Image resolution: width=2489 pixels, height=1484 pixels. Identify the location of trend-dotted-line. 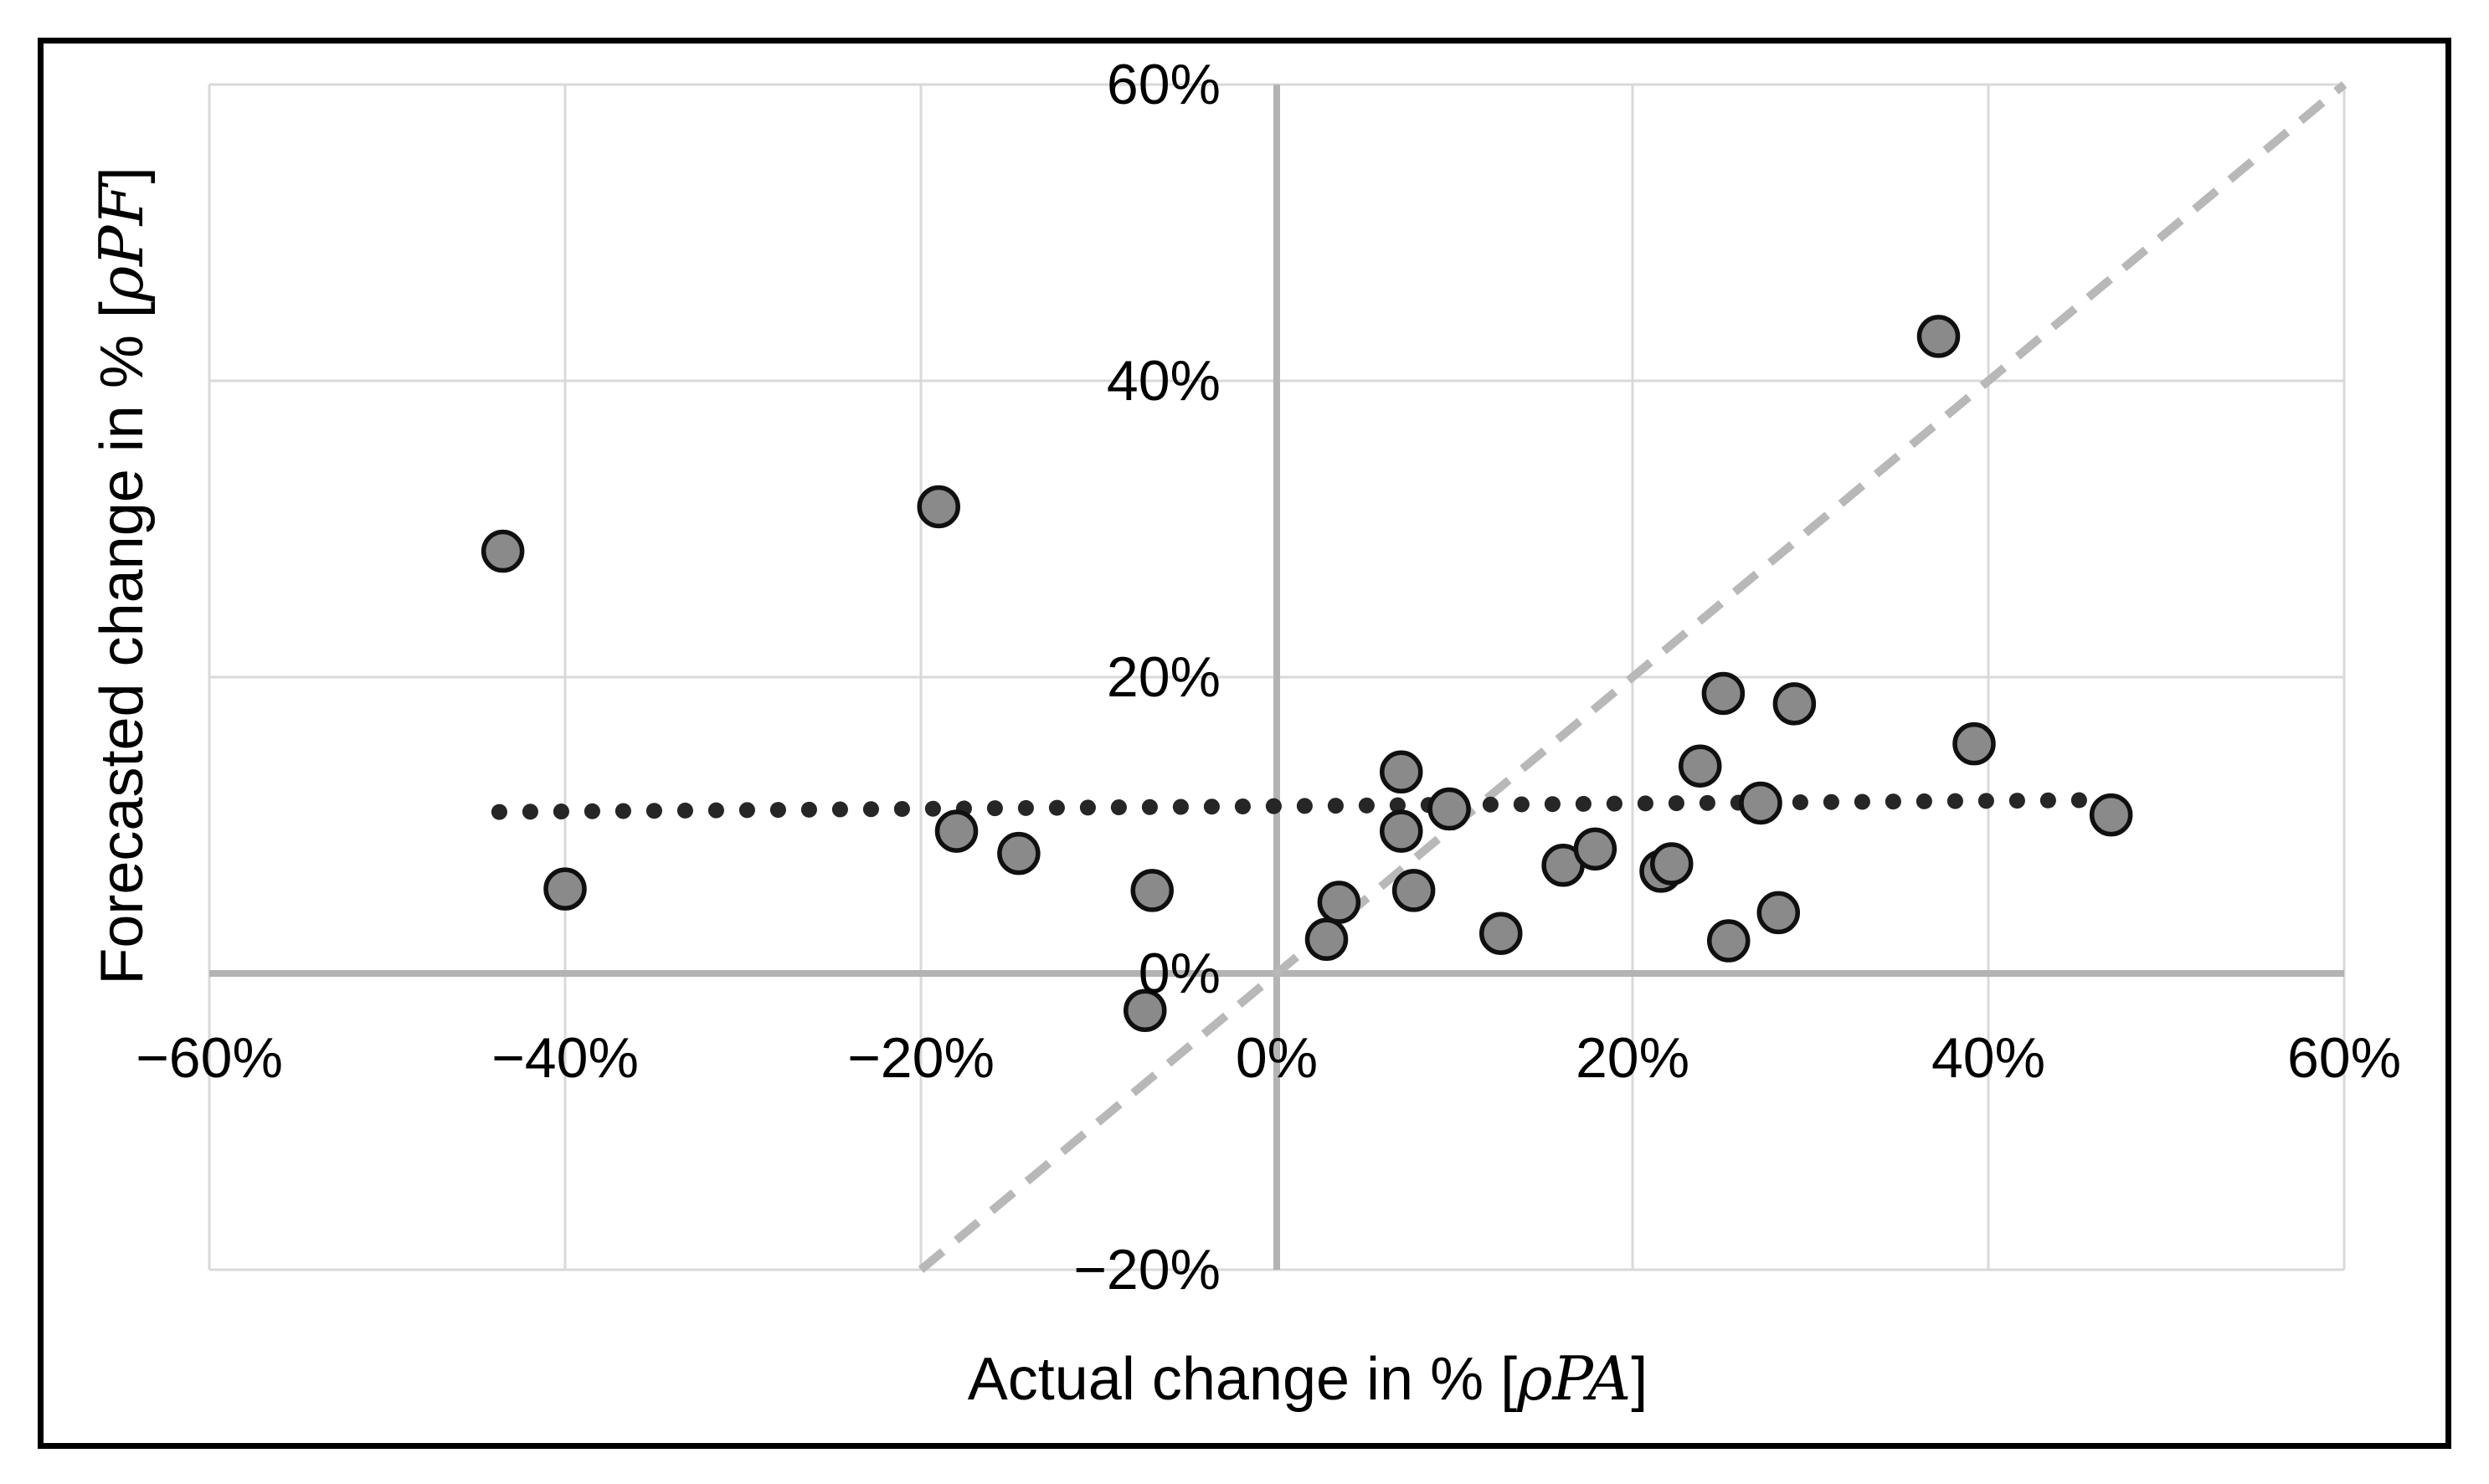
(1295, 806).